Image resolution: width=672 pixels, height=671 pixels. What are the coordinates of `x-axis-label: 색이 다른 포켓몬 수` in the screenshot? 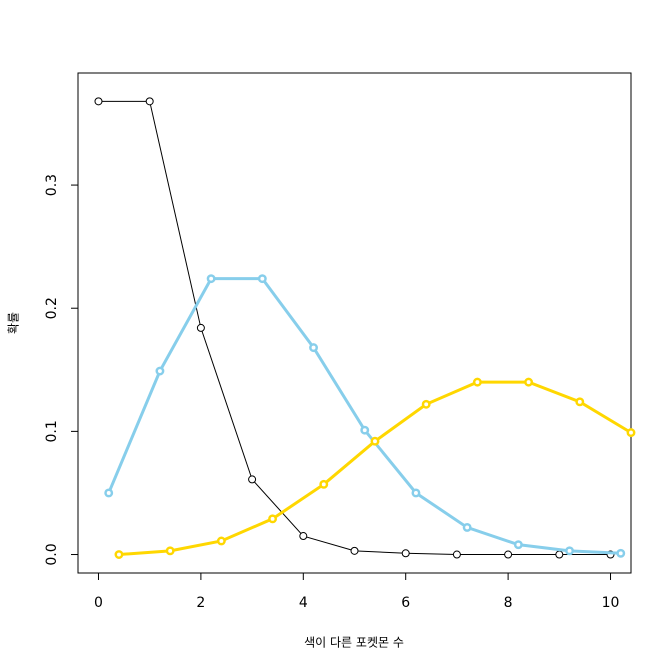 It's located at (354, 643).